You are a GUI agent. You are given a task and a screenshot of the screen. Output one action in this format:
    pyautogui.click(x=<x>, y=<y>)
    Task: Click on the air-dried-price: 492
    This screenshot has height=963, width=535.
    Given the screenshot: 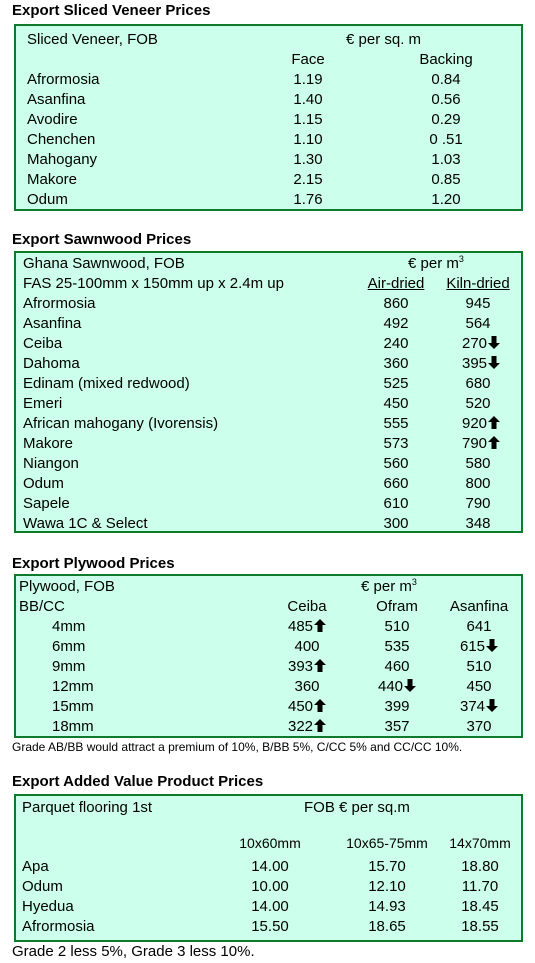 What is the action you would take?
    pyautogui.click(x=396, y=323)
    